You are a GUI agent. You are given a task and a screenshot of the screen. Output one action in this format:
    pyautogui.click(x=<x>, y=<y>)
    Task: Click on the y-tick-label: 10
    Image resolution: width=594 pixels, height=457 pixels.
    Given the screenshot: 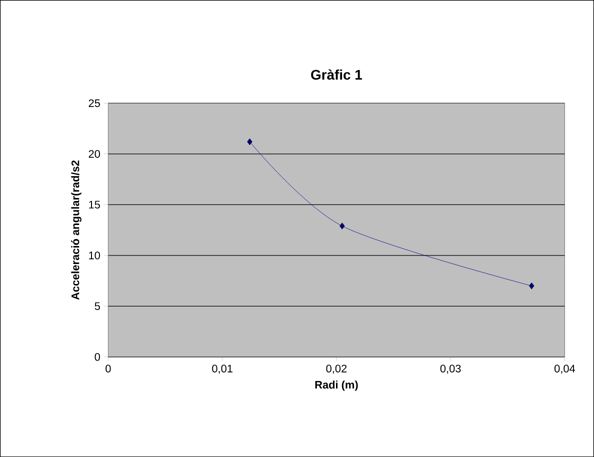 What is the action you would take?
    pyautogui.click(x=94, y=256)
    